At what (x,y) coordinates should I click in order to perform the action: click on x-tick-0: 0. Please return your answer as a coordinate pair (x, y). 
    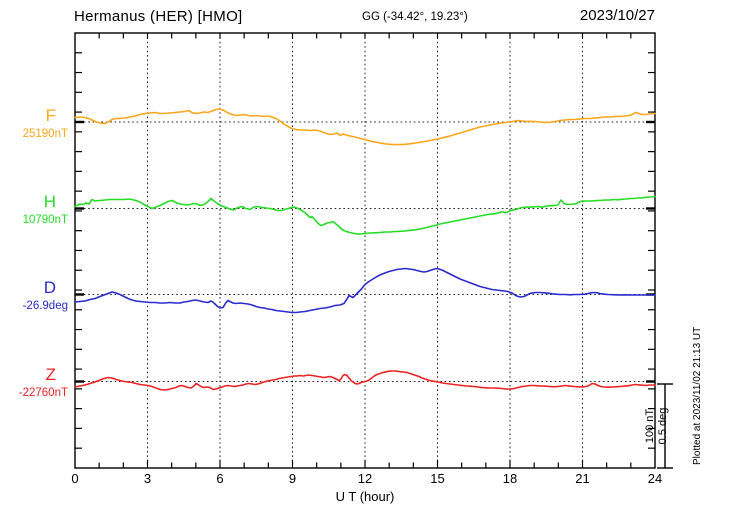
    Looking at the image, I should click on (75, 478).